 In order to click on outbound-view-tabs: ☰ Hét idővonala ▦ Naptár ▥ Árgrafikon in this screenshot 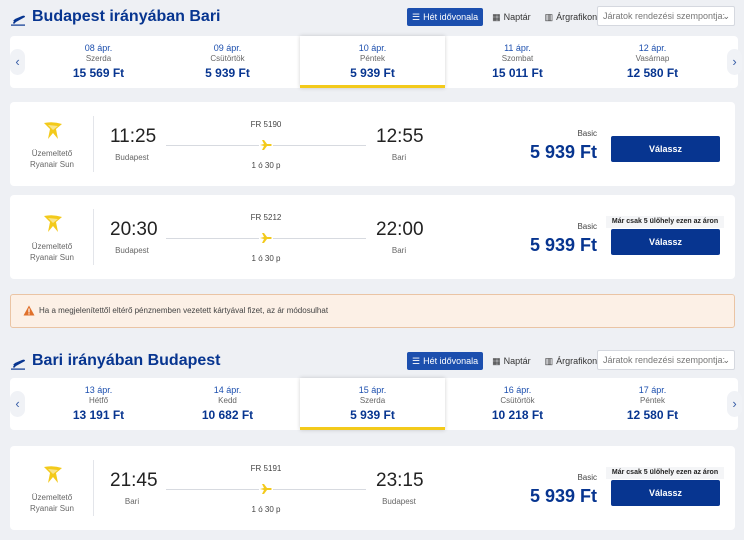, I will do `click(505, 17)`.